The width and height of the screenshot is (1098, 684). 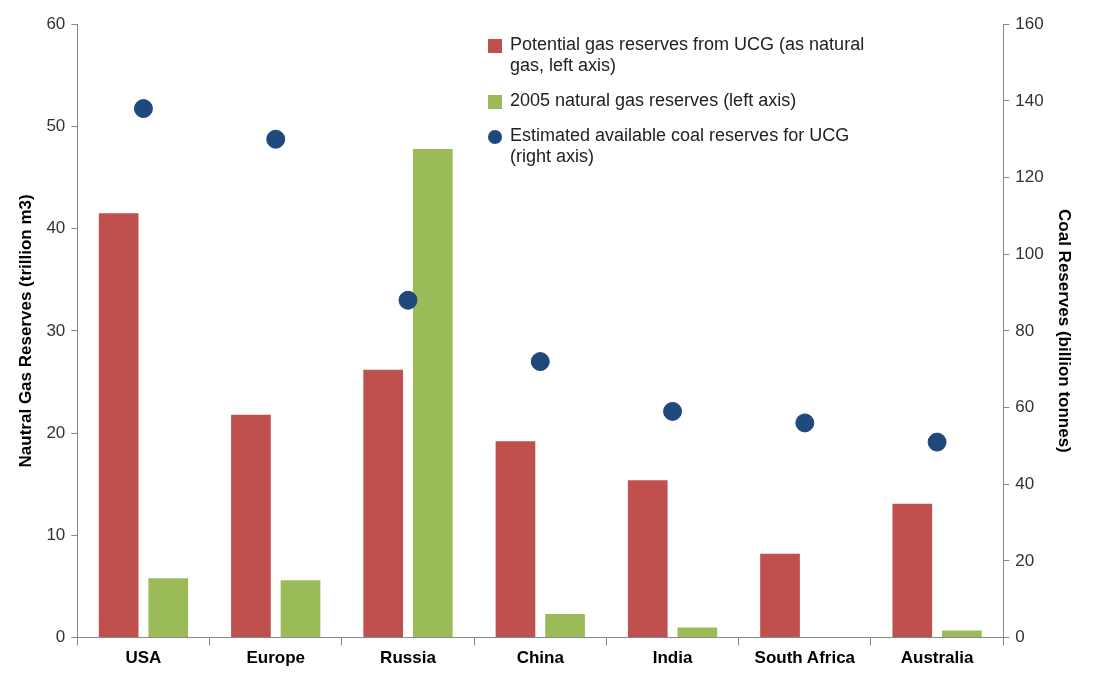 I want to click on y-axis-title: Nautral Gas Reserves (trillion m3), so click(x=25, y=331).